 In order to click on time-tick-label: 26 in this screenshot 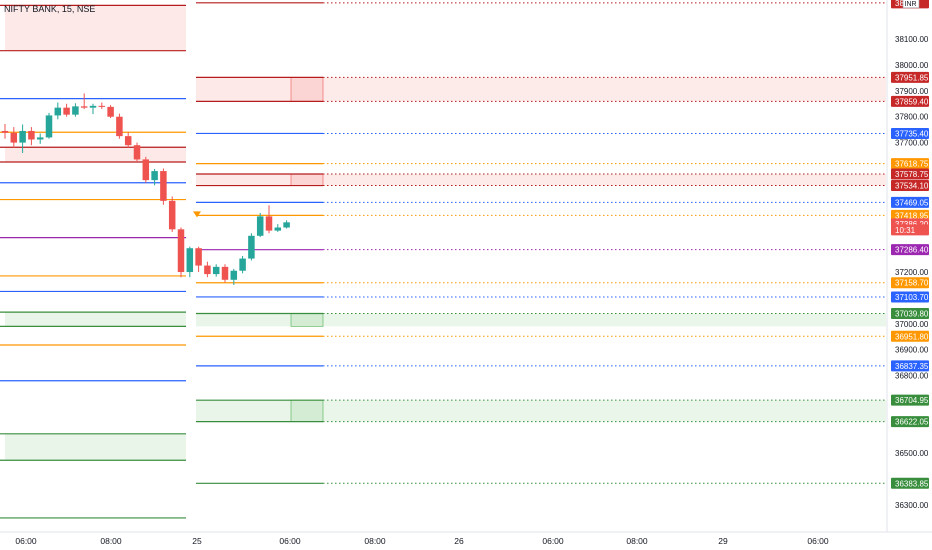, I will do `click(459, 541)`.